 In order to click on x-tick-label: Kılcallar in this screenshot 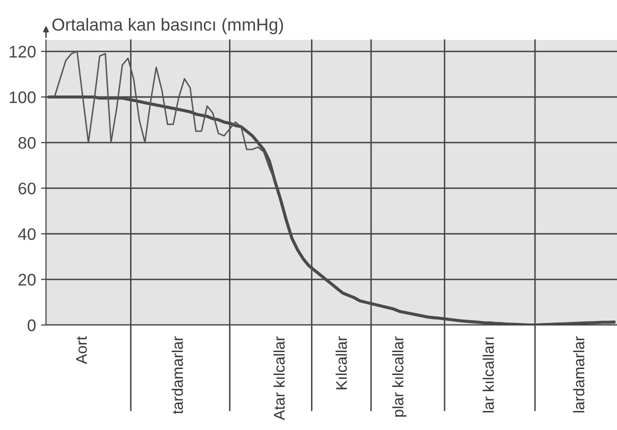, I will do `click(341, 363)`.